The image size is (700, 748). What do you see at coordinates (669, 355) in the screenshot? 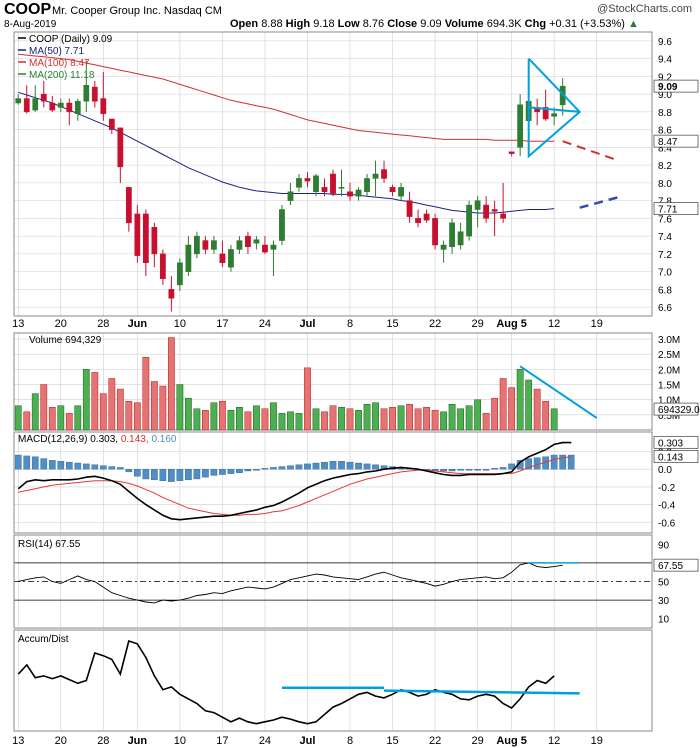
I see `volume-tick-label: 2.5M` at bounding box center [669, 355].